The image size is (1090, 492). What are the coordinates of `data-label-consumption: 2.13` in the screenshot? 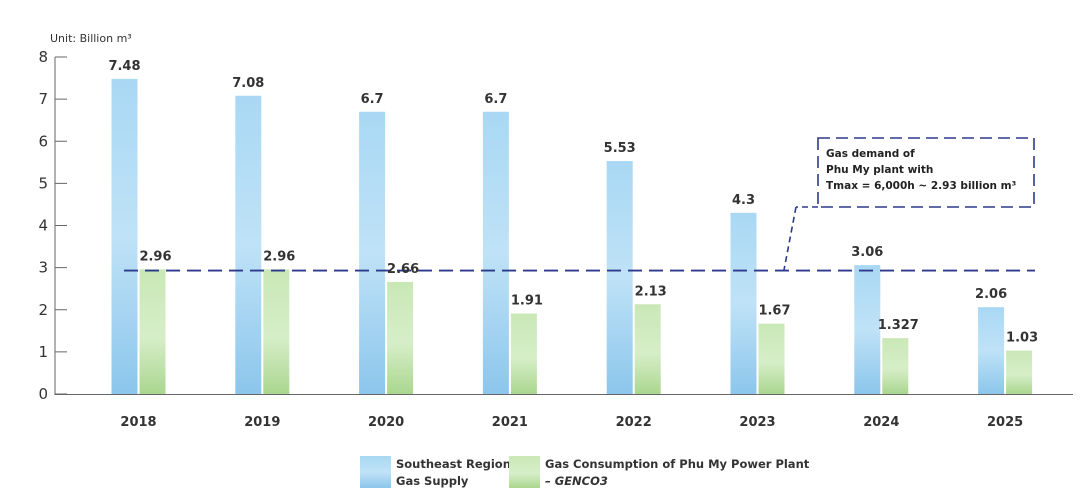 It's located at (651, 291).